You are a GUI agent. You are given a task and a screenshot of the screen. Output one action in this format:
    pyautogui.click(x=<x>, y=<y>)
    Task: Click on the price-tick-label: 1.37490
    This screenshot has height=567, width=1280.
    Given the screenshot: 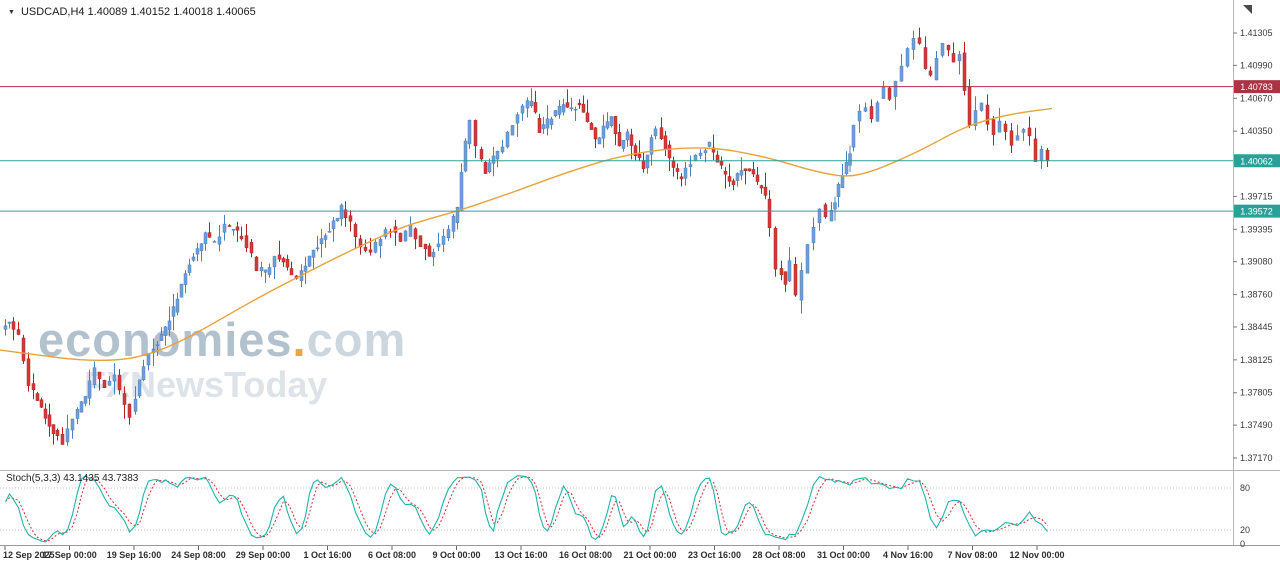 What is the action you would take?
    pyautogui.click(x=1256, y=425)
    